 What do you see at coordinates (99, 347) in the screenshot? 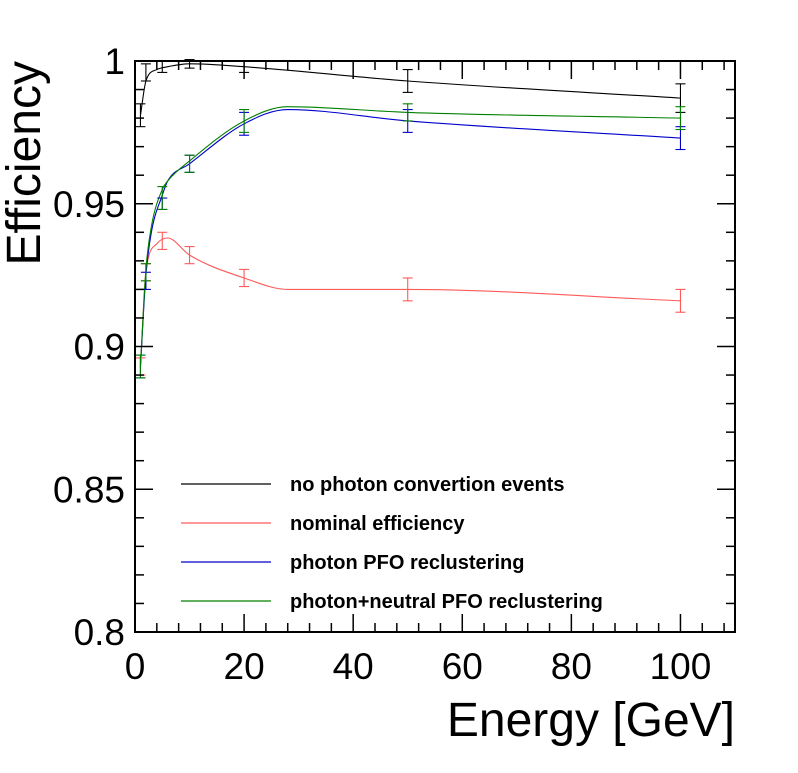
I see `y-tick-label: 0.9` at bounding box center [99, 347].